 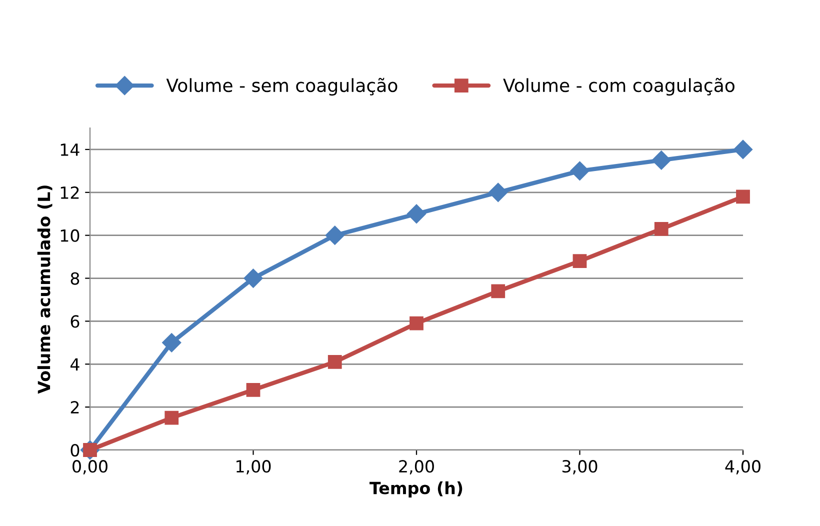 What do you see at coordinates (90, 467) in the screenshot?
I see `x-tick-label: 0,00` at bounding box center [90, 467].